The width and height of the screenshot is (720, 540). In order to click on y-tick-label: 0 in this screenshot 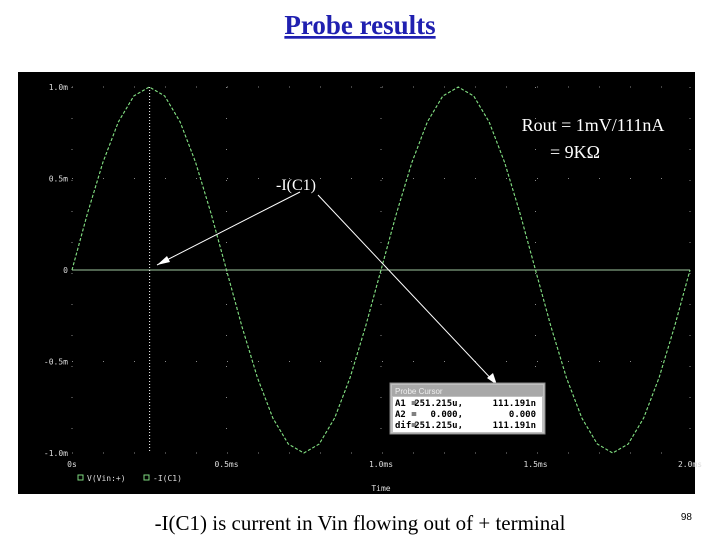, I will do `click(65, 270)`.